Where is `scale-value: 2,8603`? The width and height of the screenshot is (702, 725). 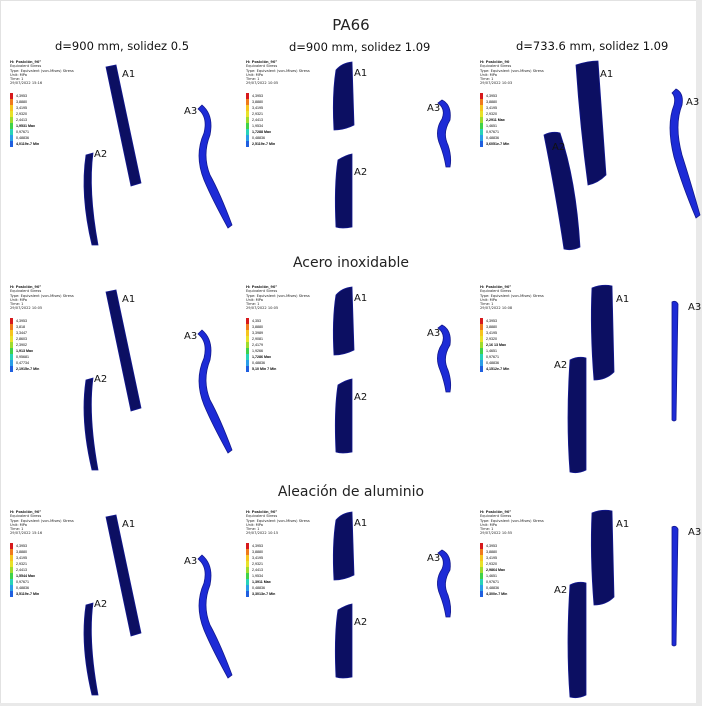
scale-value: 2,8603 is located at coordinates (21, 339).